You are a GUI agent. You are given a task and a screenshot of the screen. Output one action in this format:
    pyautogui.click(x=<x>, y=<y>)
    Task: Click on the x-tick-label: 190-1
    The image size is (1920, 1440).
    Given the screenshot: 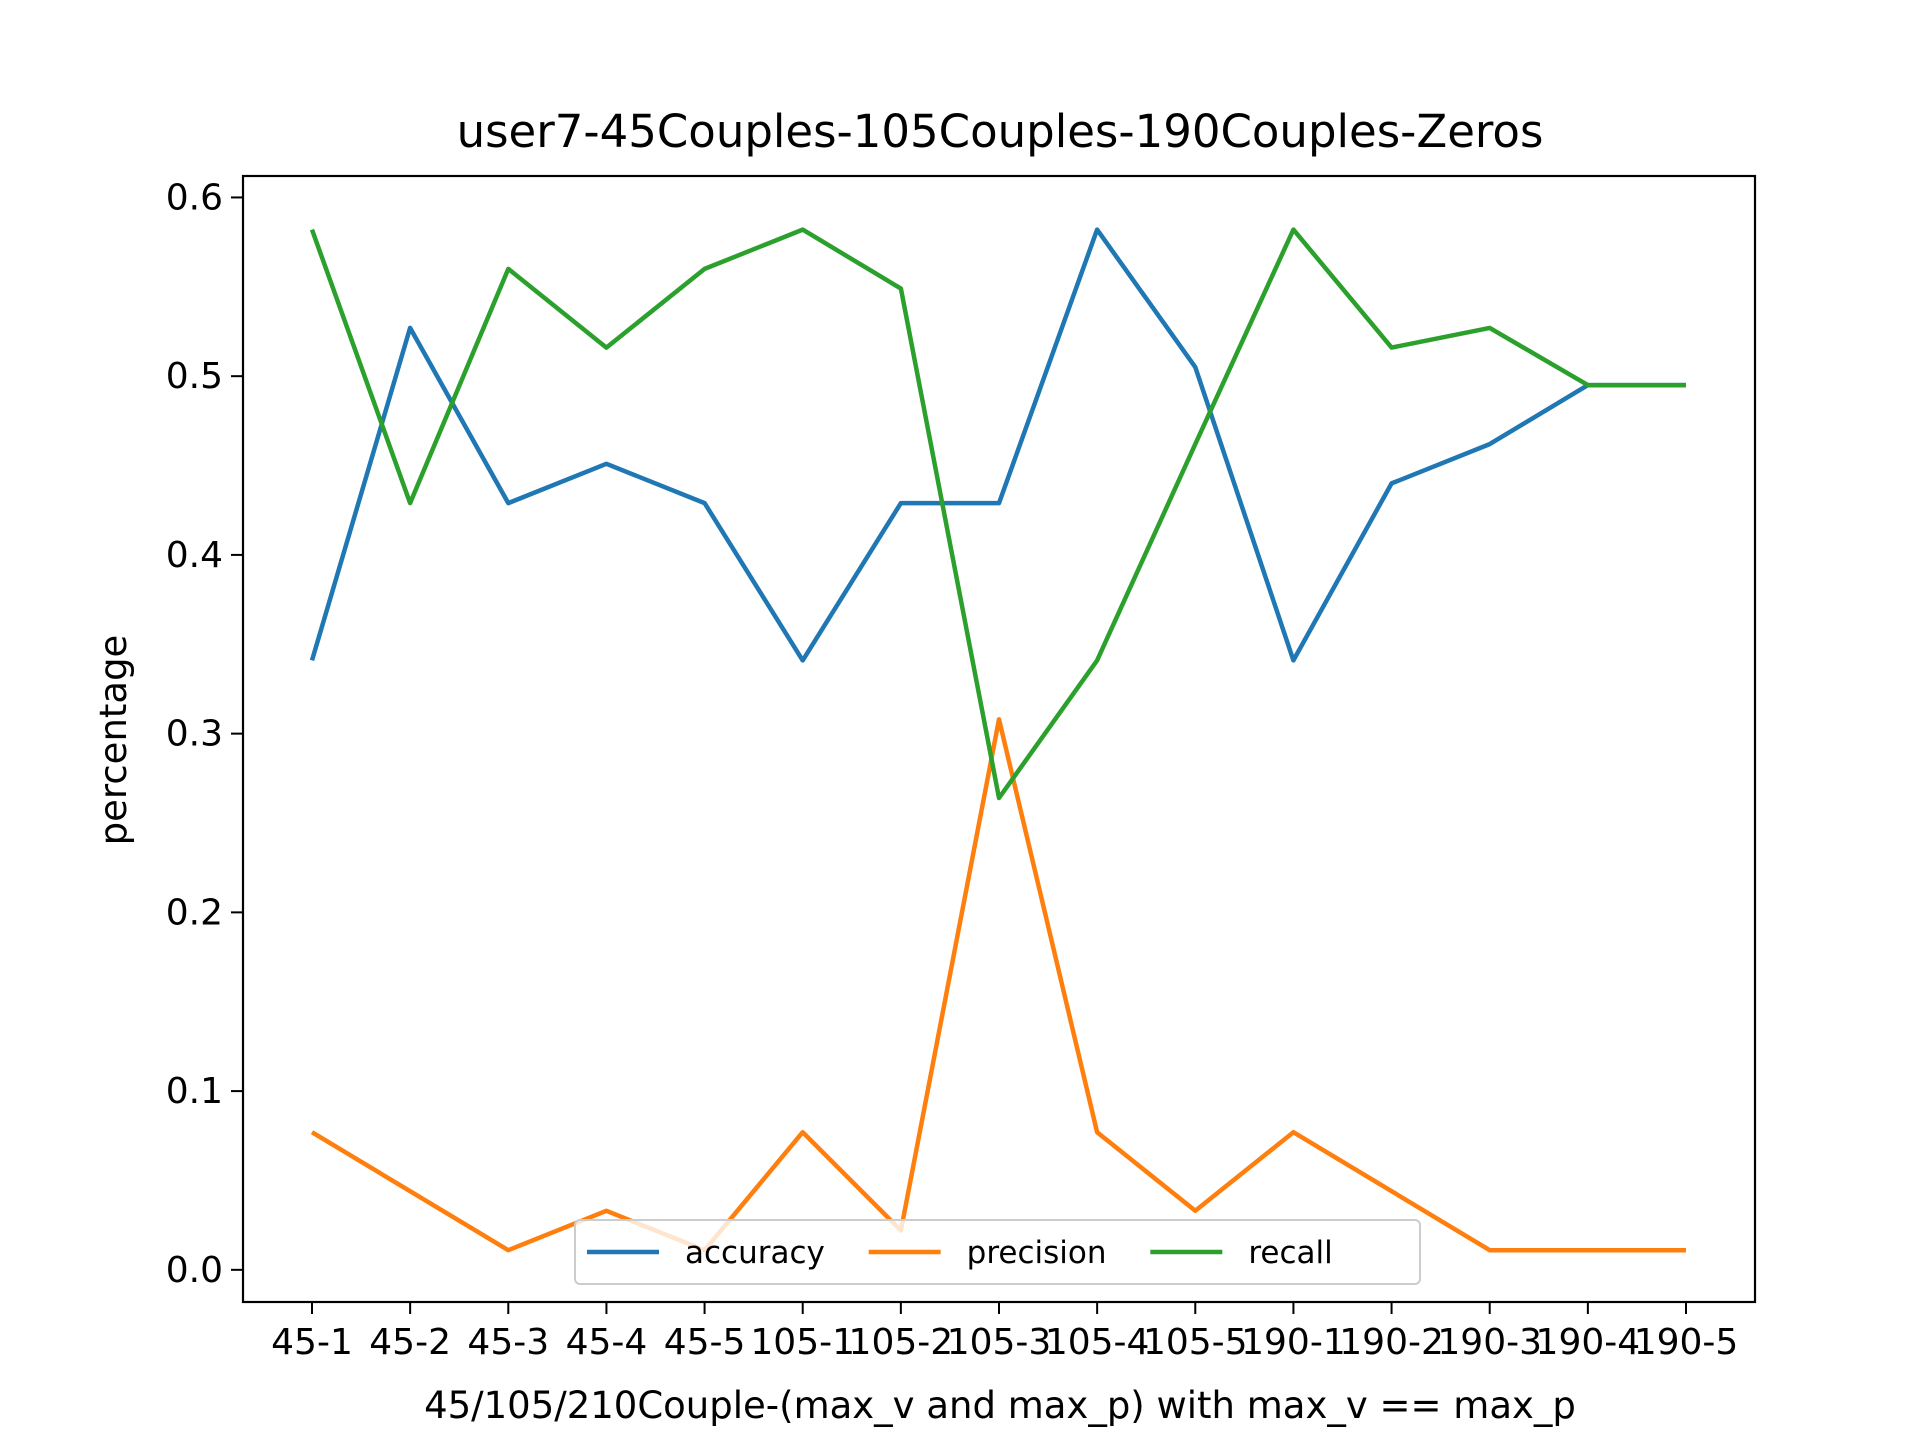 What is the action you would take?
    pyautogui.click(x=1293, y=1342)
    